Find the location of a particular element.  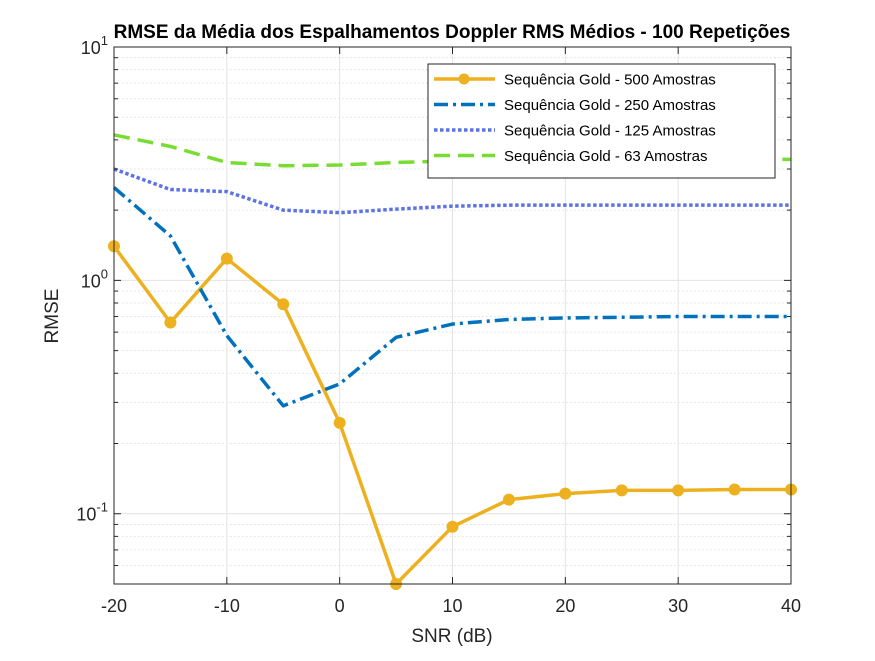

legend-label: Sequência Gold - 250 Amostras is located at coordinates (610, 105).